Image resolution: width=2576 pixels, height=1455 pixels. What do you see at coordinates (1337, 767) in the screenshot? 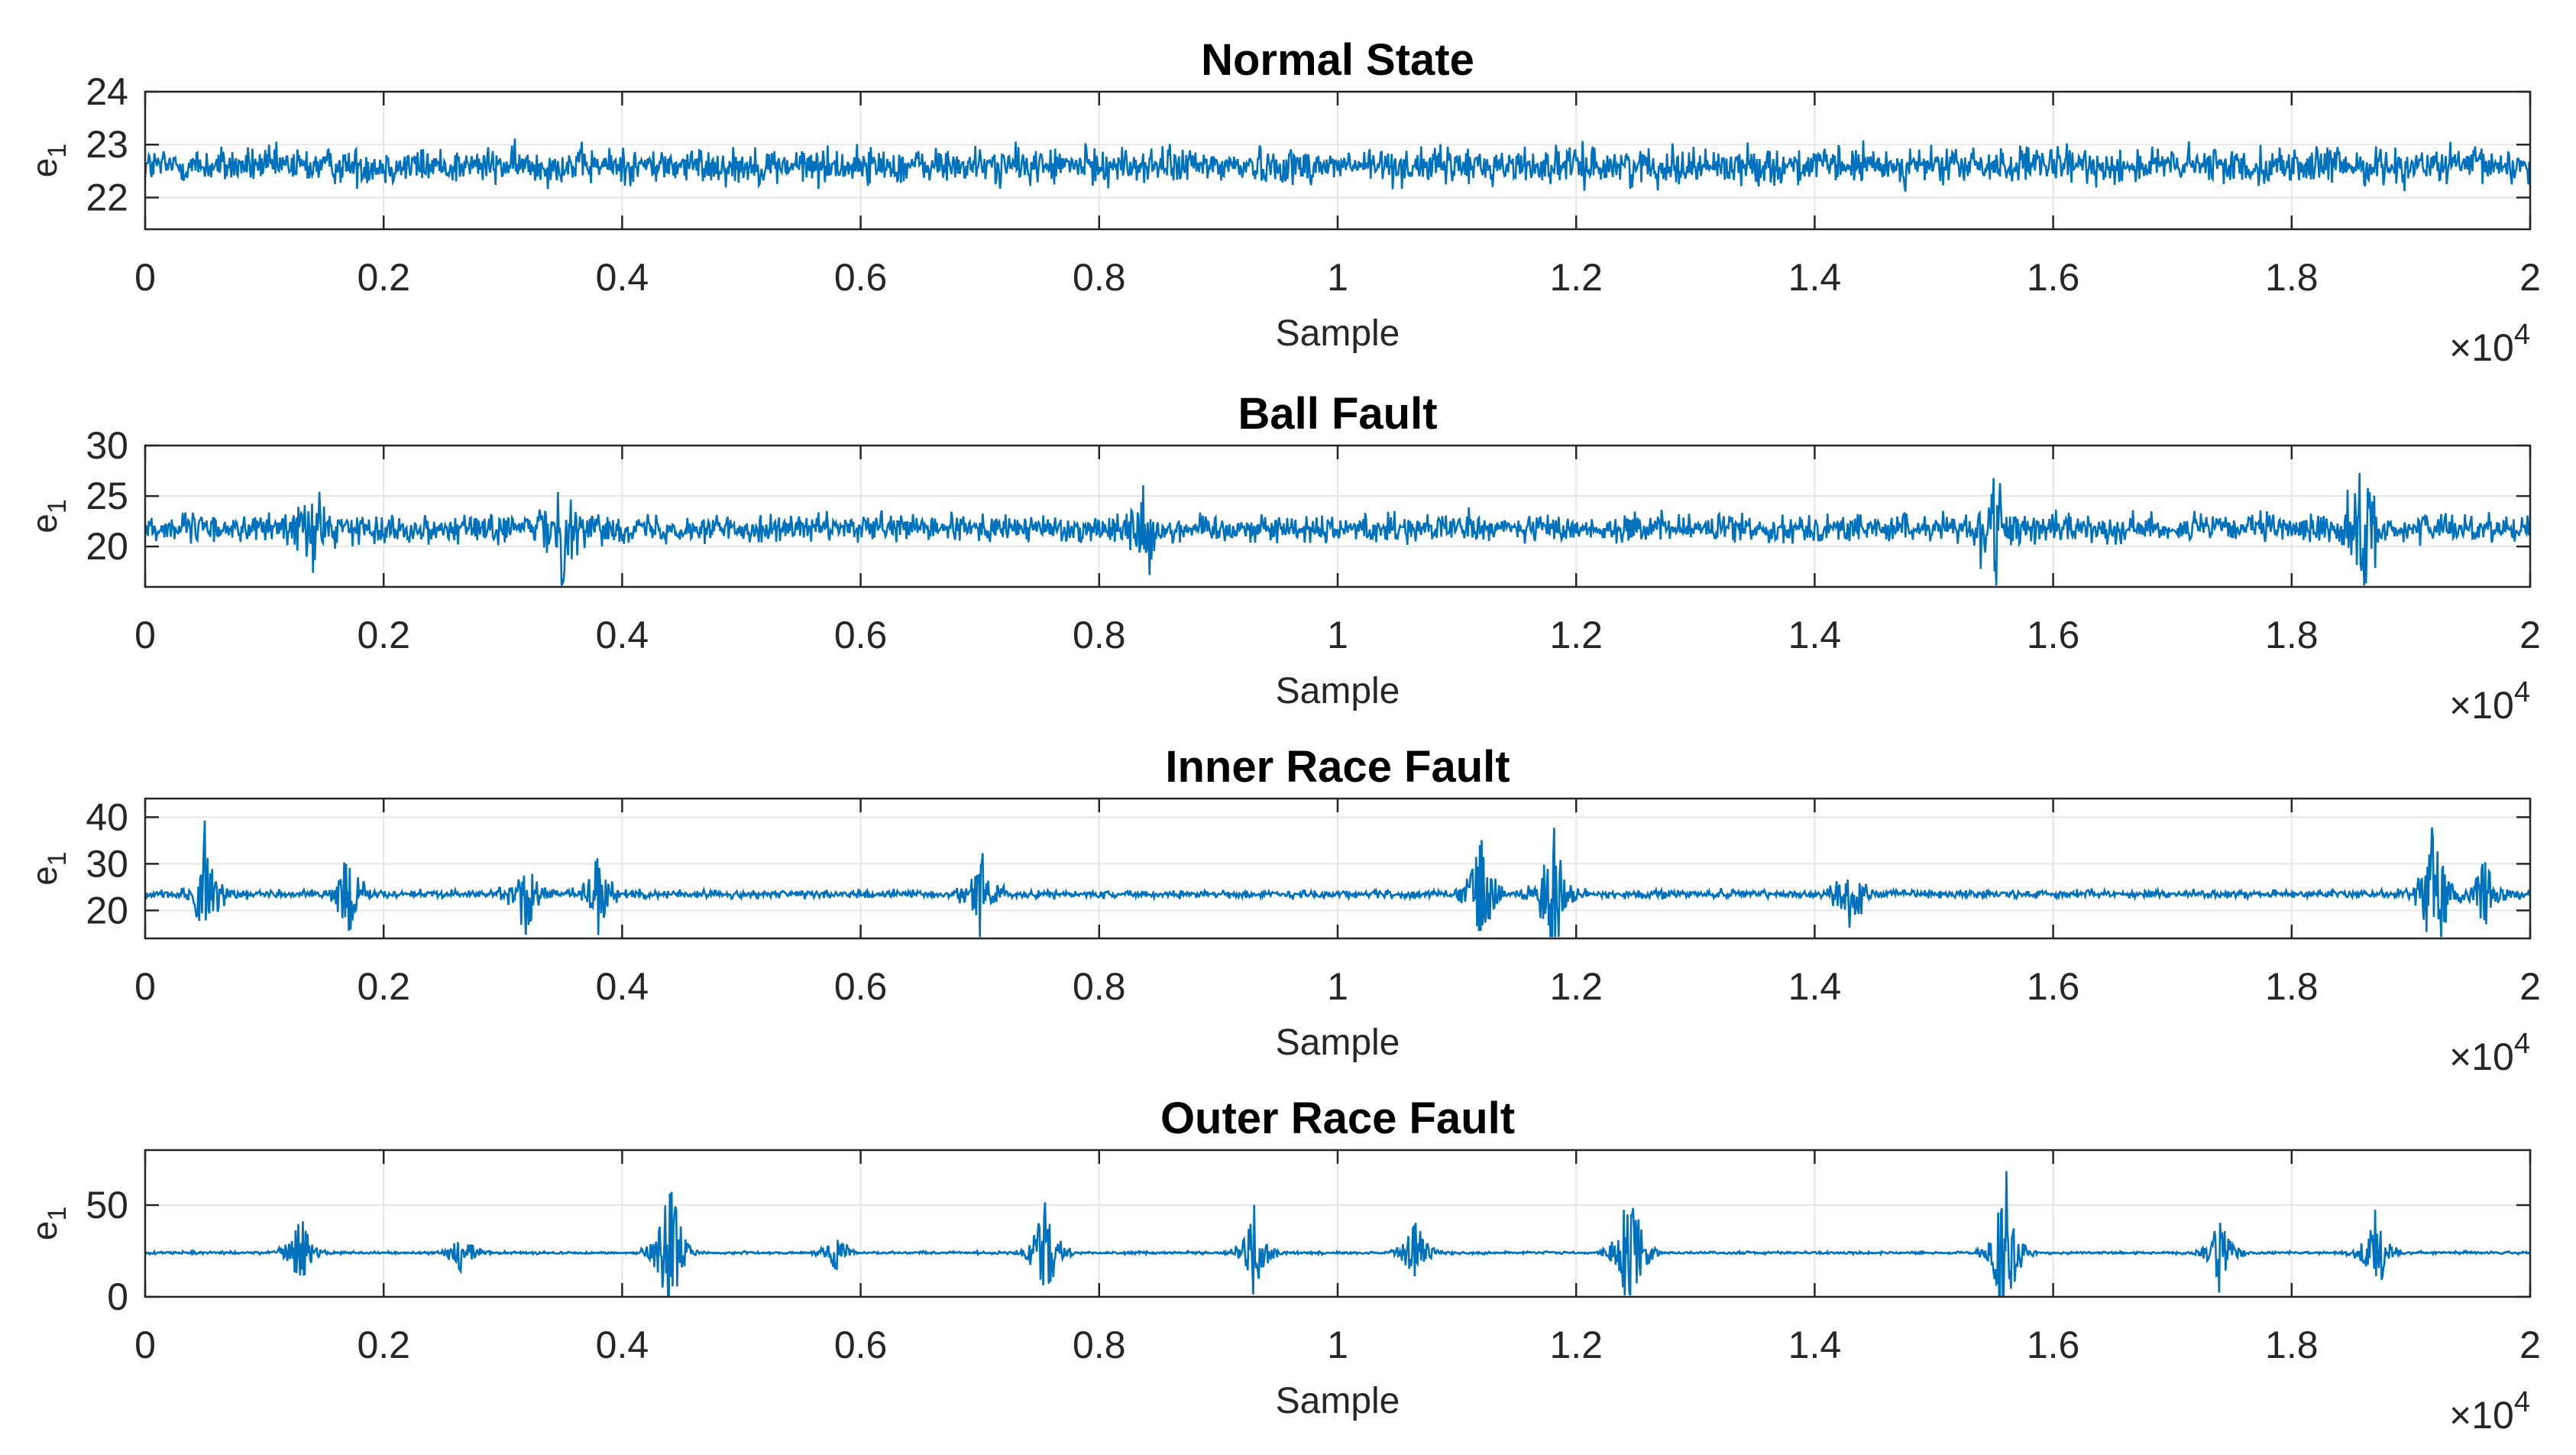
I see `chart-title: Inner Race Fault` at bounding box center [1337, 767].